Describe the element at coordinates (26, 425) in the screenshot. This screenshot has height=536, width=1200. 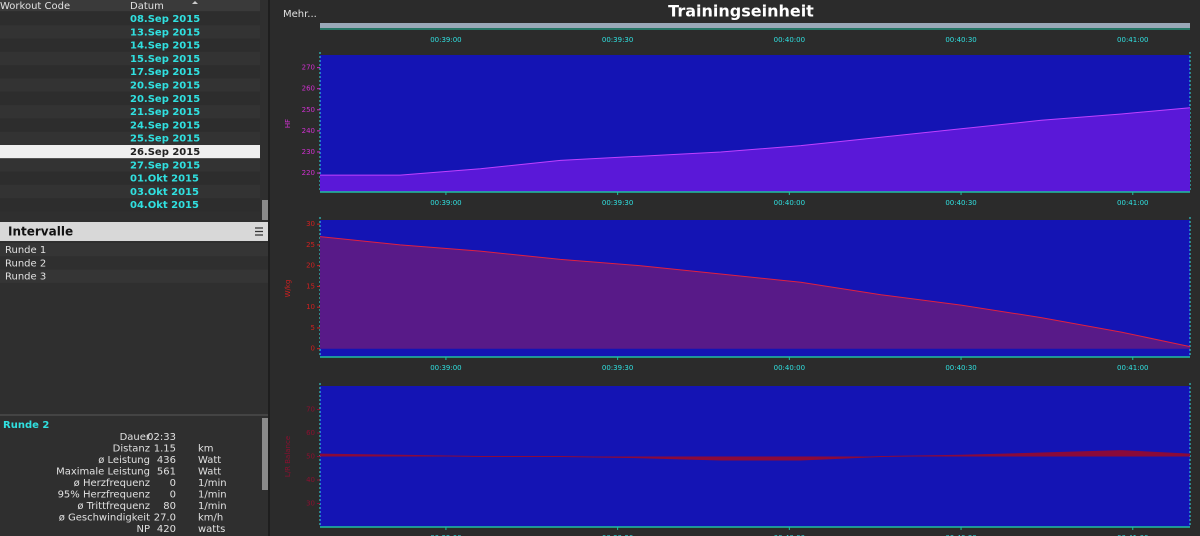
I see `summary-title: Runde 2` at that location.